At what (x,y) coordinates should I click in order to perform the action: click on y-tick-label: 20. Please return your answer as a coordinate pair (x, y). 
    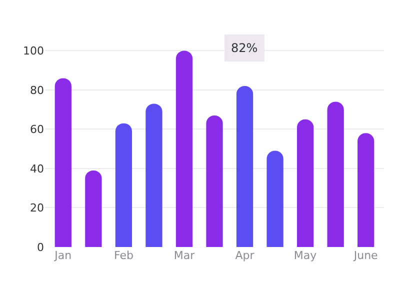
    Looking at the image, I should click on (37, 208).